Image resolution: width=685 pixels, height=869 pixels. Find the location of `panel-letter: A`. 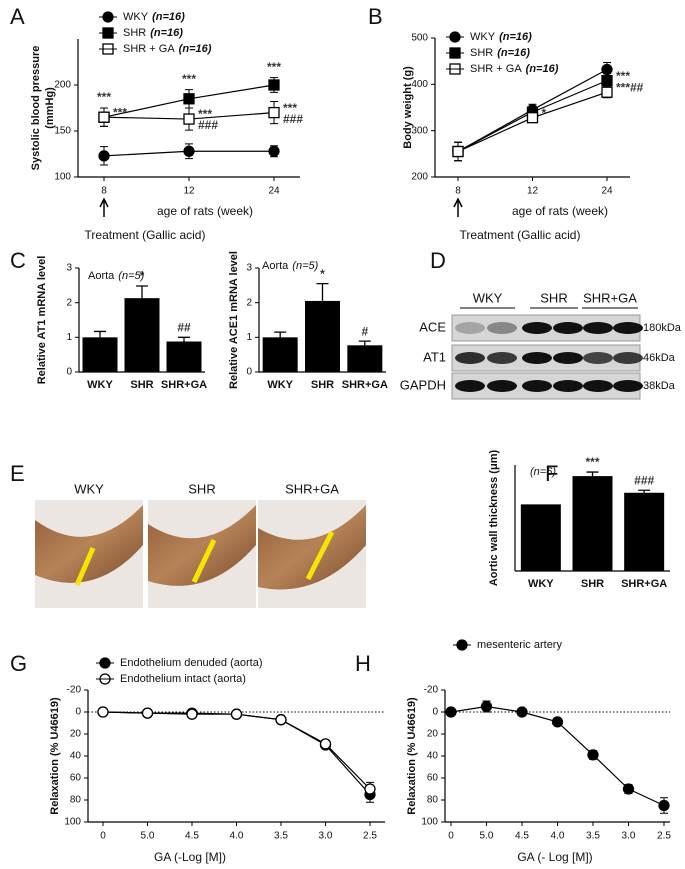

panel-letter: A is located at coordinates (17, 16).